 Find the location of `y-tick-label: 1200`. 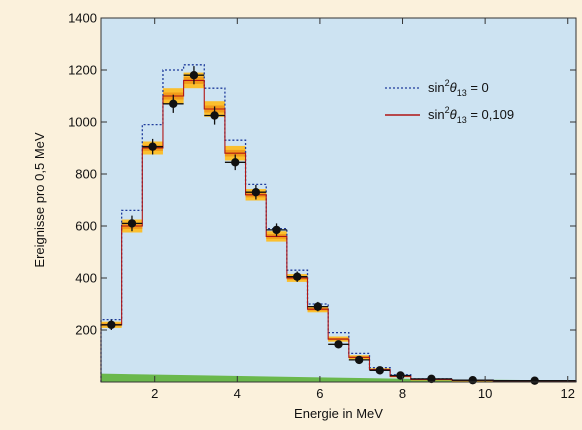

y-tick-label: 1200 is located at coordinates (82, 70).